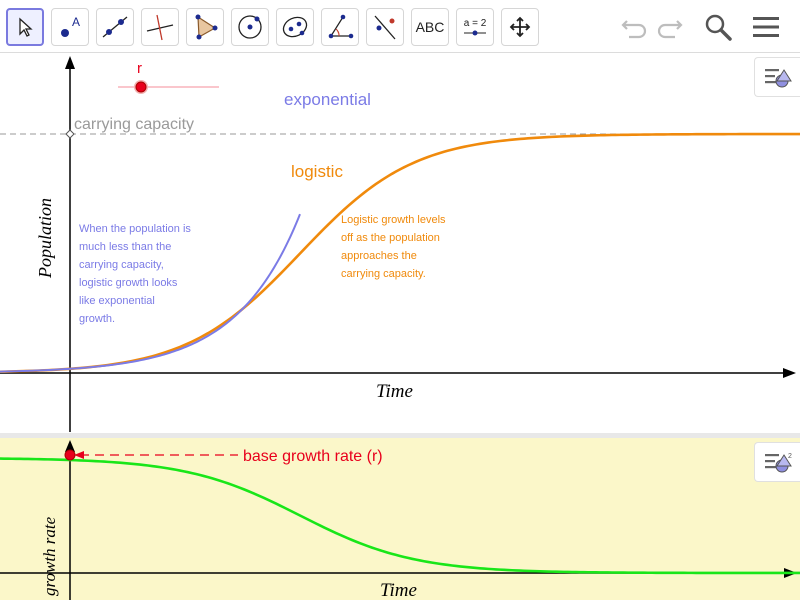 The image size is (800, 600). Describe the element at coordinates (128, 283) in the screenshot. I see `exponential-note-line: logistic growth looks` at that location.